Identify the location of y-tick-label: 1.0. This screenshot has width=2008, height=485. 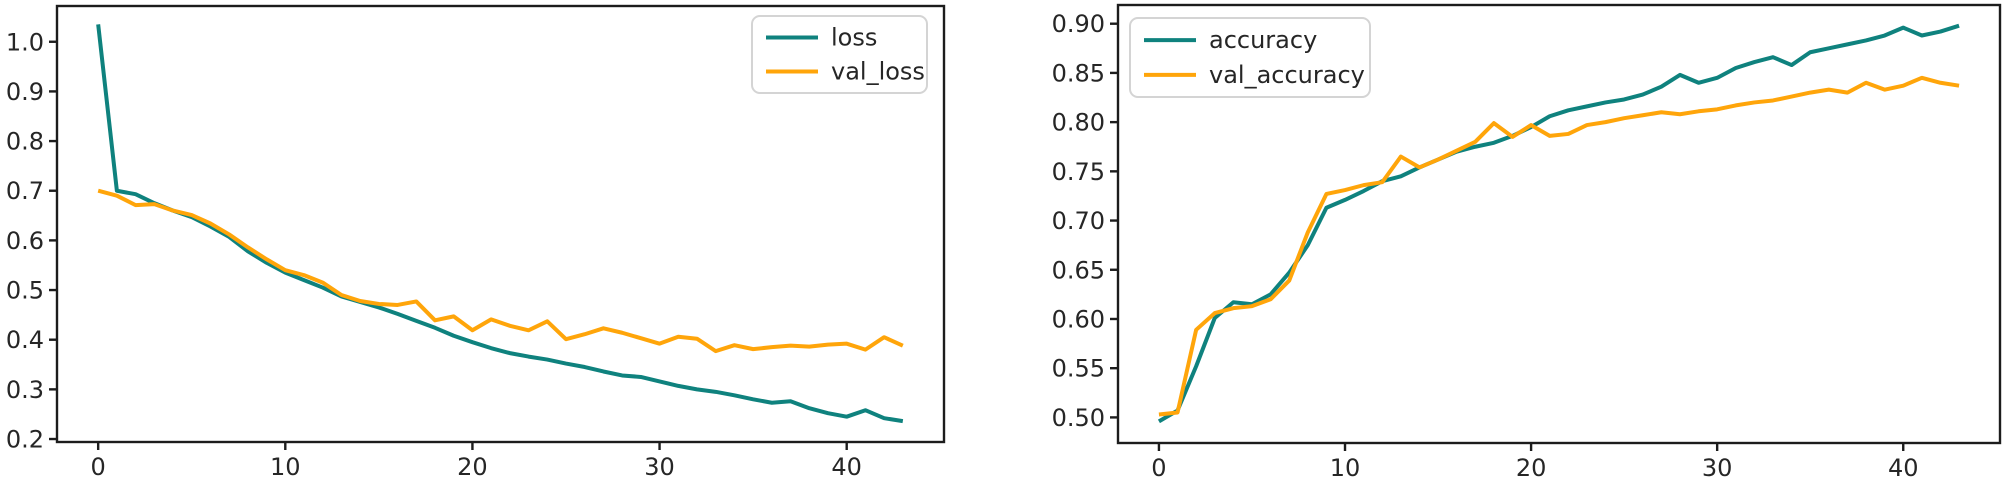
(25, 42).